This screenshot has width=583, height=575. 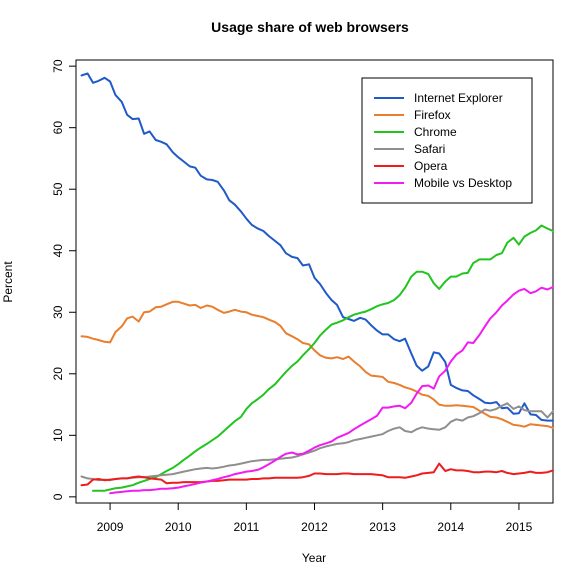 What do you see at coordinates (463, 183) in the screenshot?
I see `legend-label: Mobile vs Desktop` at bounding box center [463, 183].